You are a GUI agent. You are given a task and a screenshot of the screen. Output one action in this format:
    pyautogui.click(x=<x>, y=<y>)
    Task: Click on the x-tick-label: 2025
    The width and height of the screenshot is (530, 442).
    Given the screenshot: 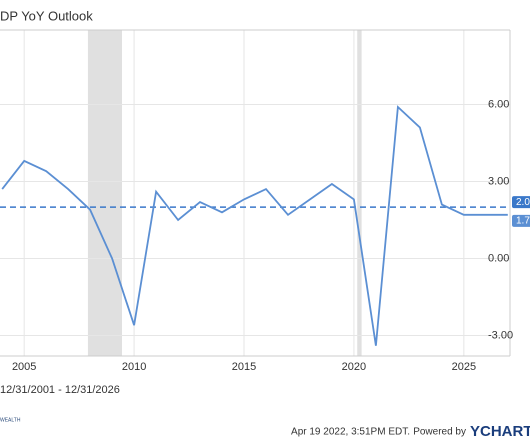 What is the action you would take?
    pyautogui.click(x=464, y=367)
    